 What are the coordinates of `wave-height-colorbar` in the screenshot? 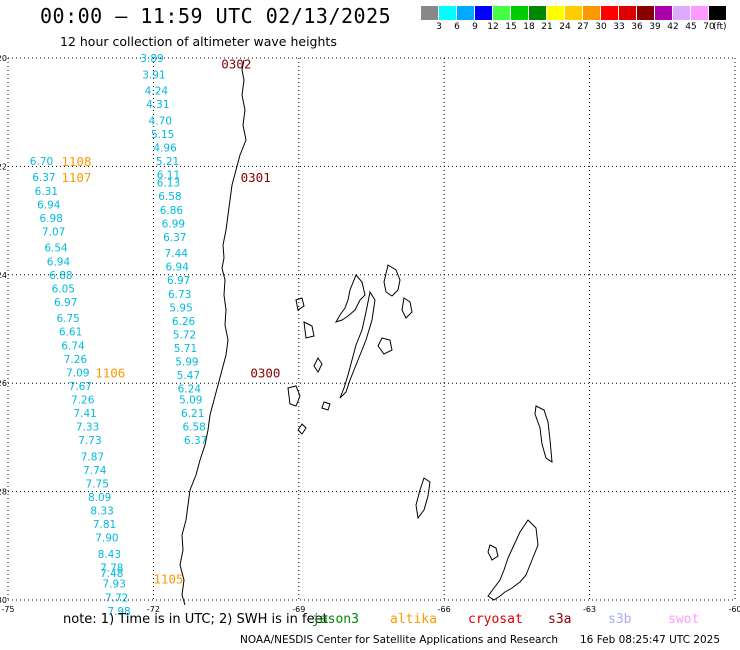 It's located at (574, 13).